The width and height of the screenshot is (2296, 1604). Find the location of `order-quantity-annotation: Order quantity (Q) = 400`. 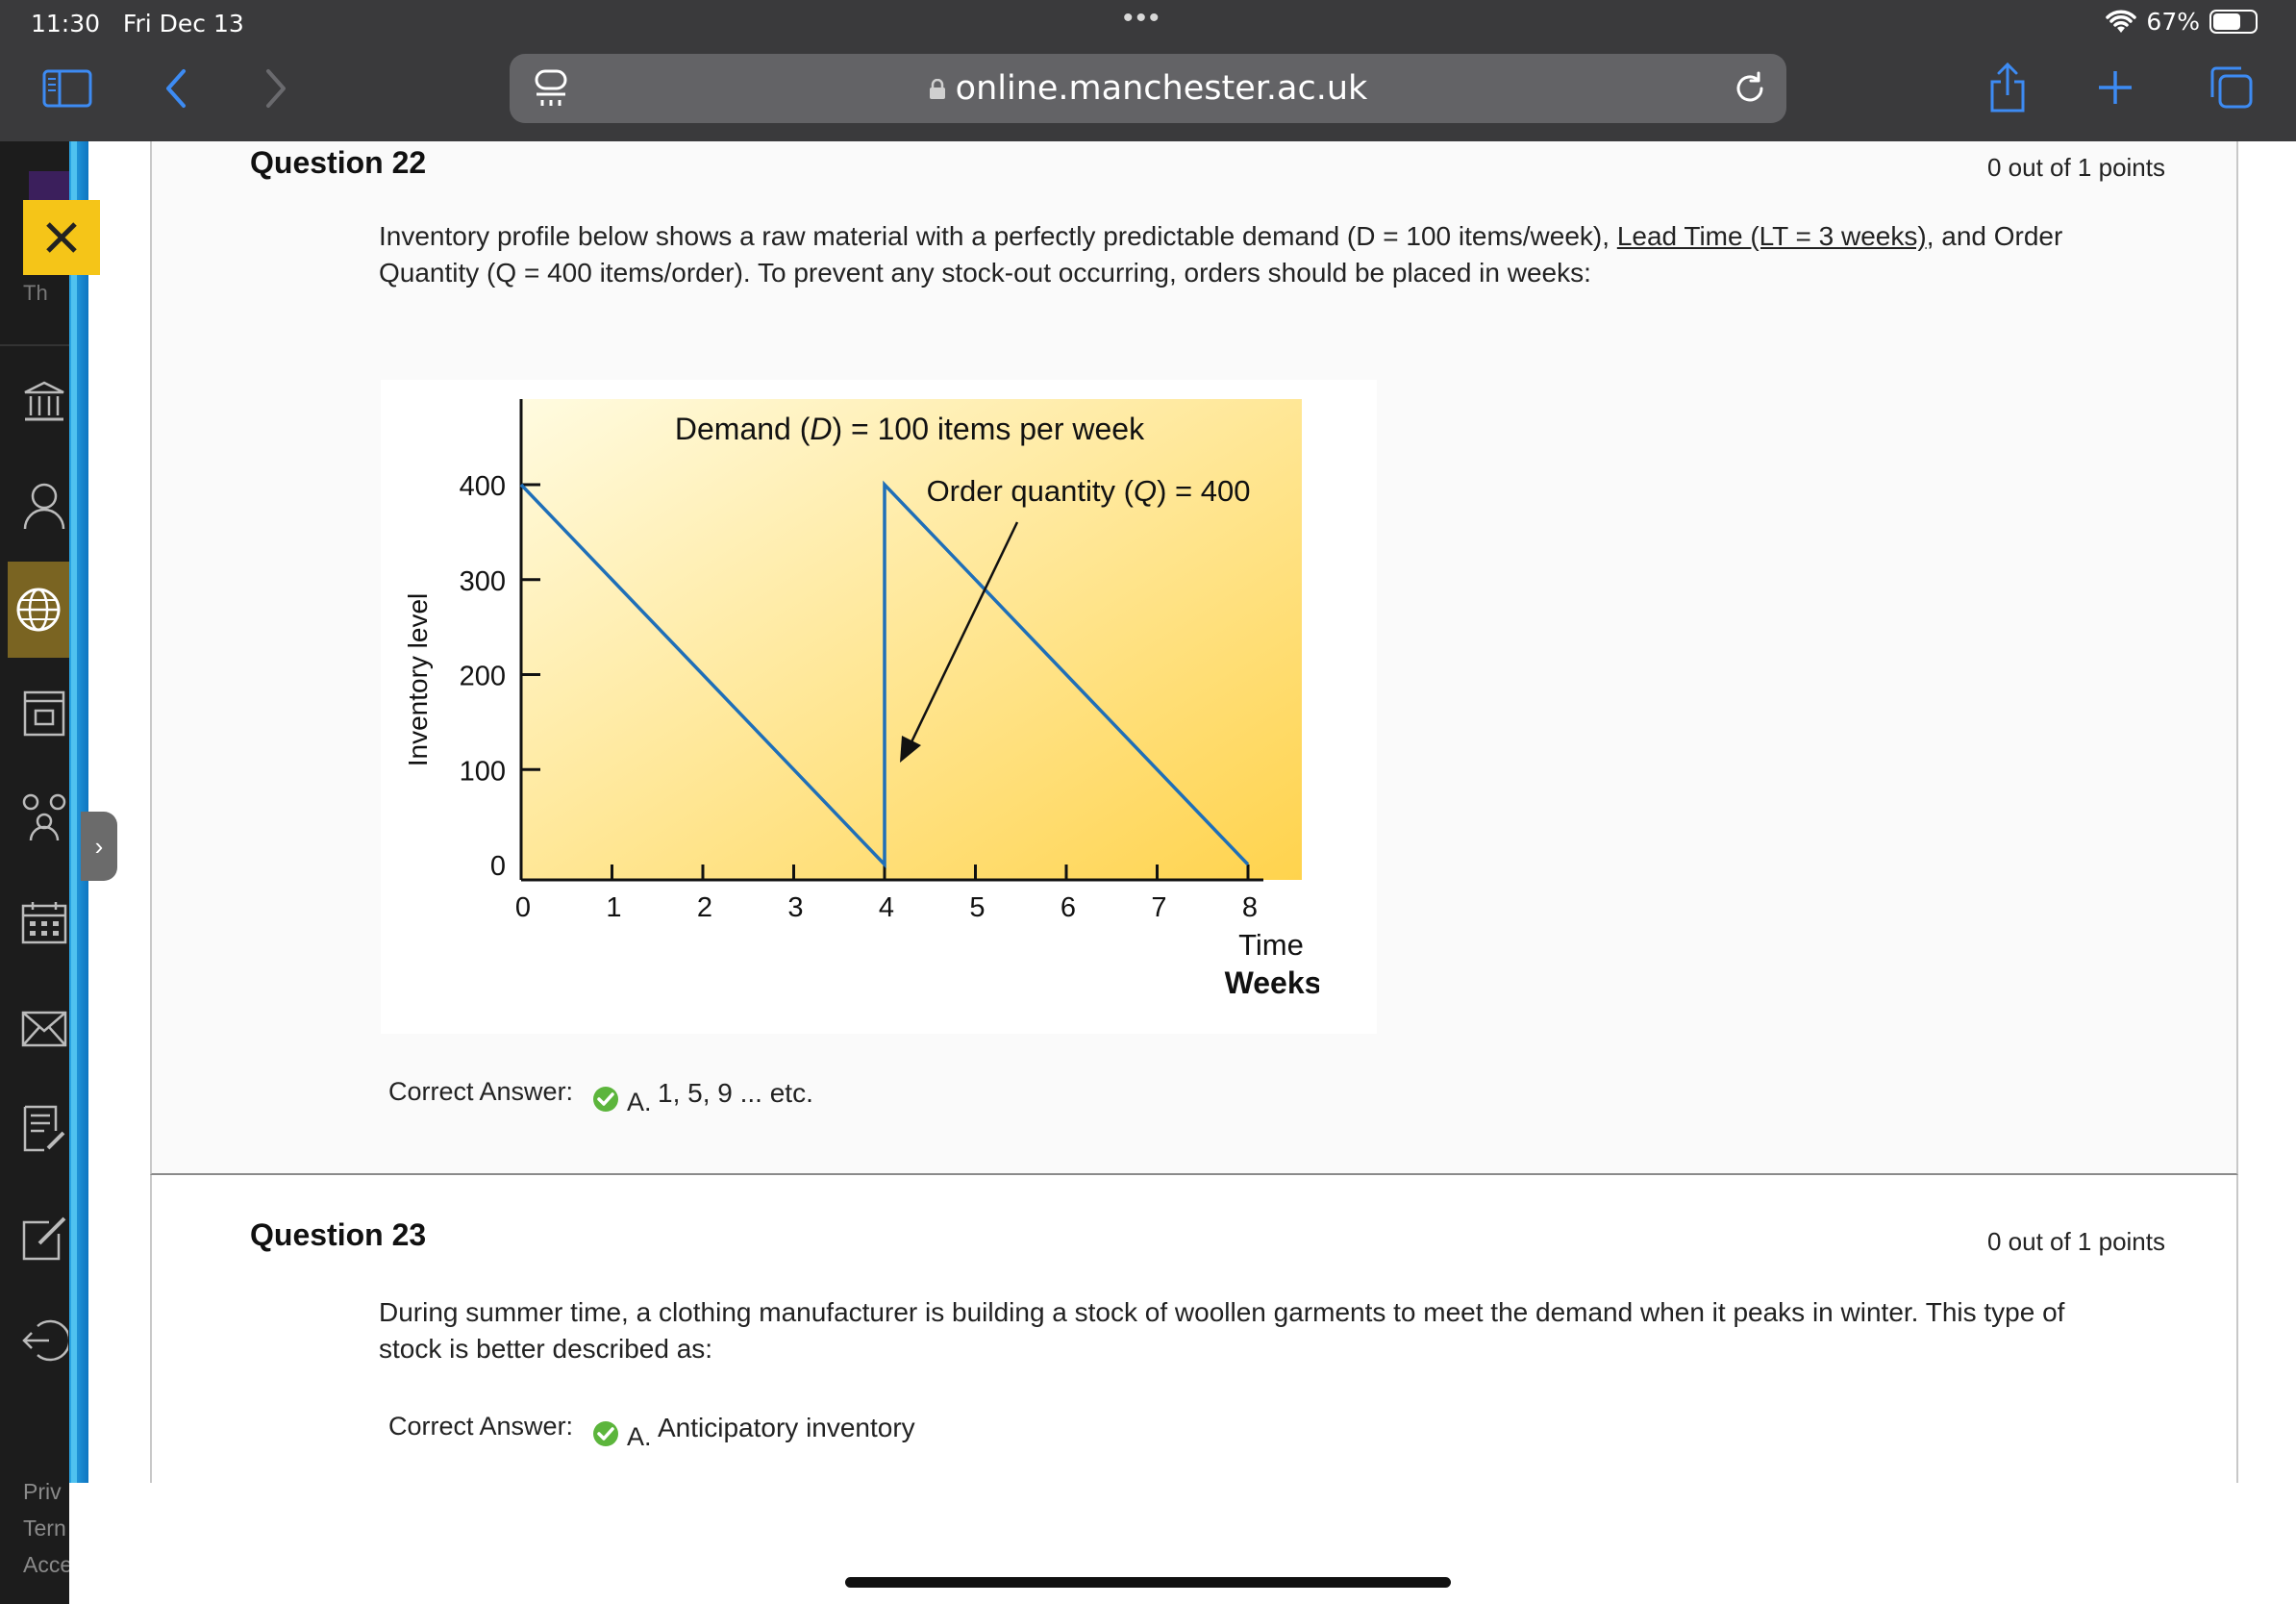

order-quantity-annotation: Order quantity (Q) = 400 is located at coordinates (1089, 491).